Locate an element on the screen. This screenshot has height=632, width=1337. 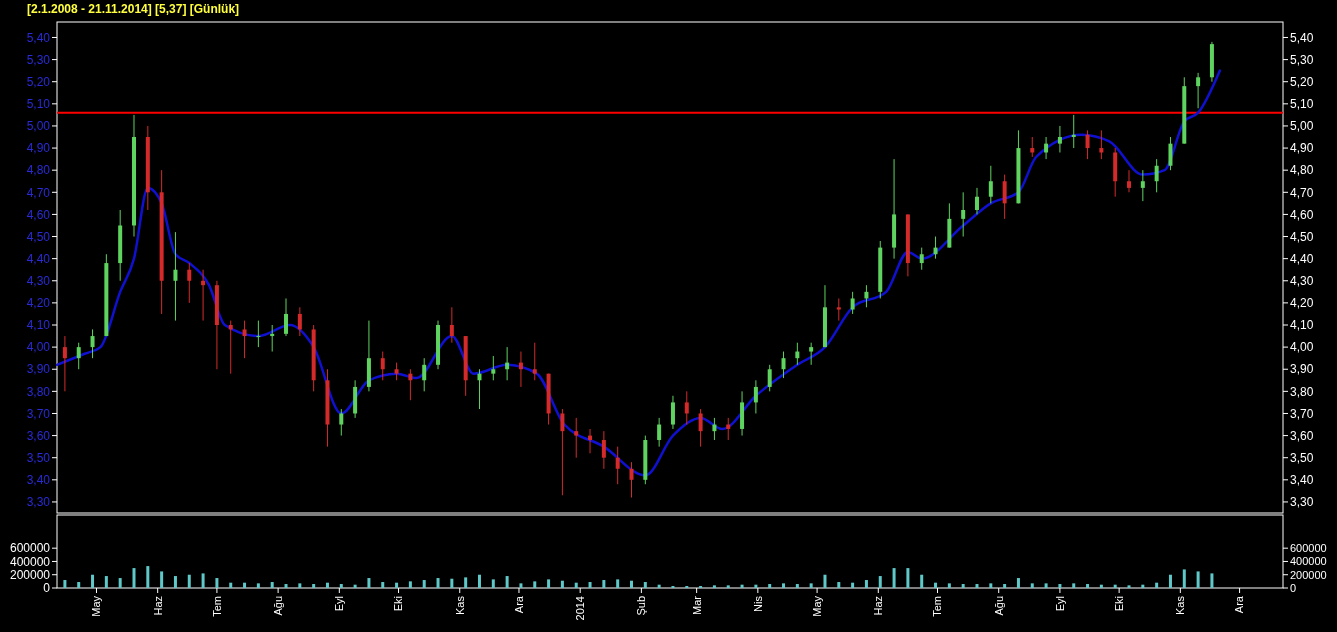
y2-tick-label: 4,80 is located at coordinates (1302, 170).